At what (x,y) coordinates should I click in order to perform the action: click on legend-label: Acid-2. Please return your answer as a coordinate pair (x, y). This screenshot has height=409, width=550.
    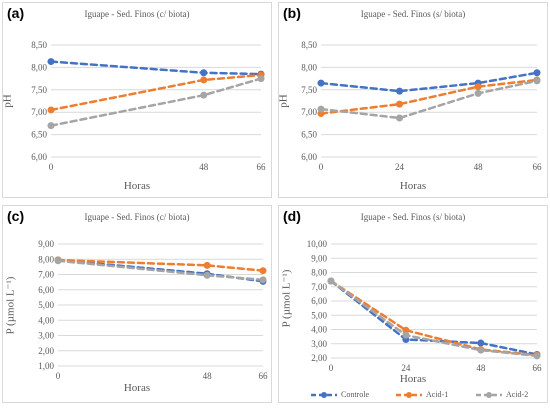
    Looking at the image, I should click on (517, 394).